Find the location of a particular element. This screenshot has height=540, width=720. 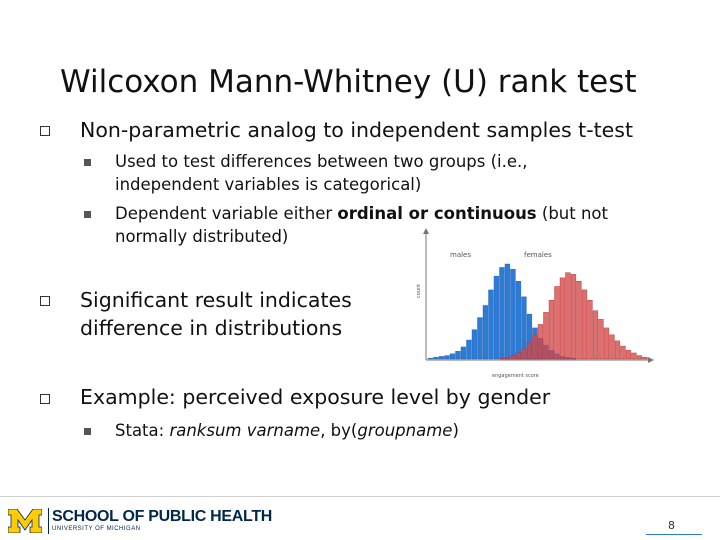

sub-bullet-text: independent variables is categorical) is located at coordinates (268, 184).